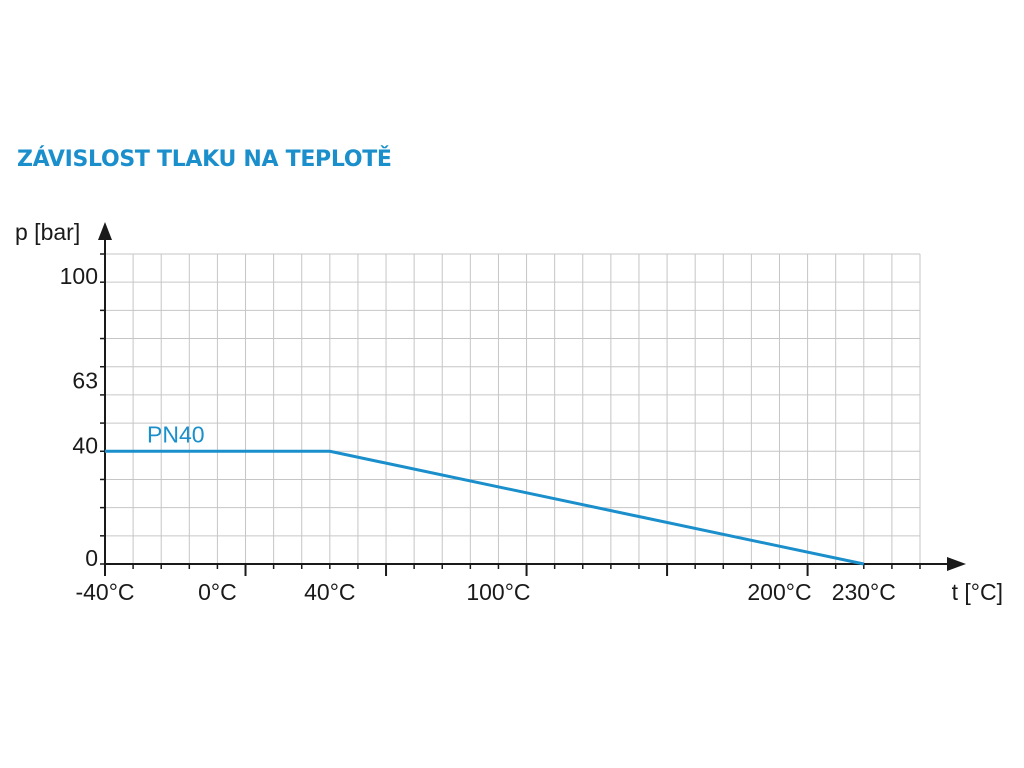 This screenshot has width=1024, height=768. Describe the element at coordinates (47, 232) in the screenshot. I see `y-axis-label: p [bar]` at that location.